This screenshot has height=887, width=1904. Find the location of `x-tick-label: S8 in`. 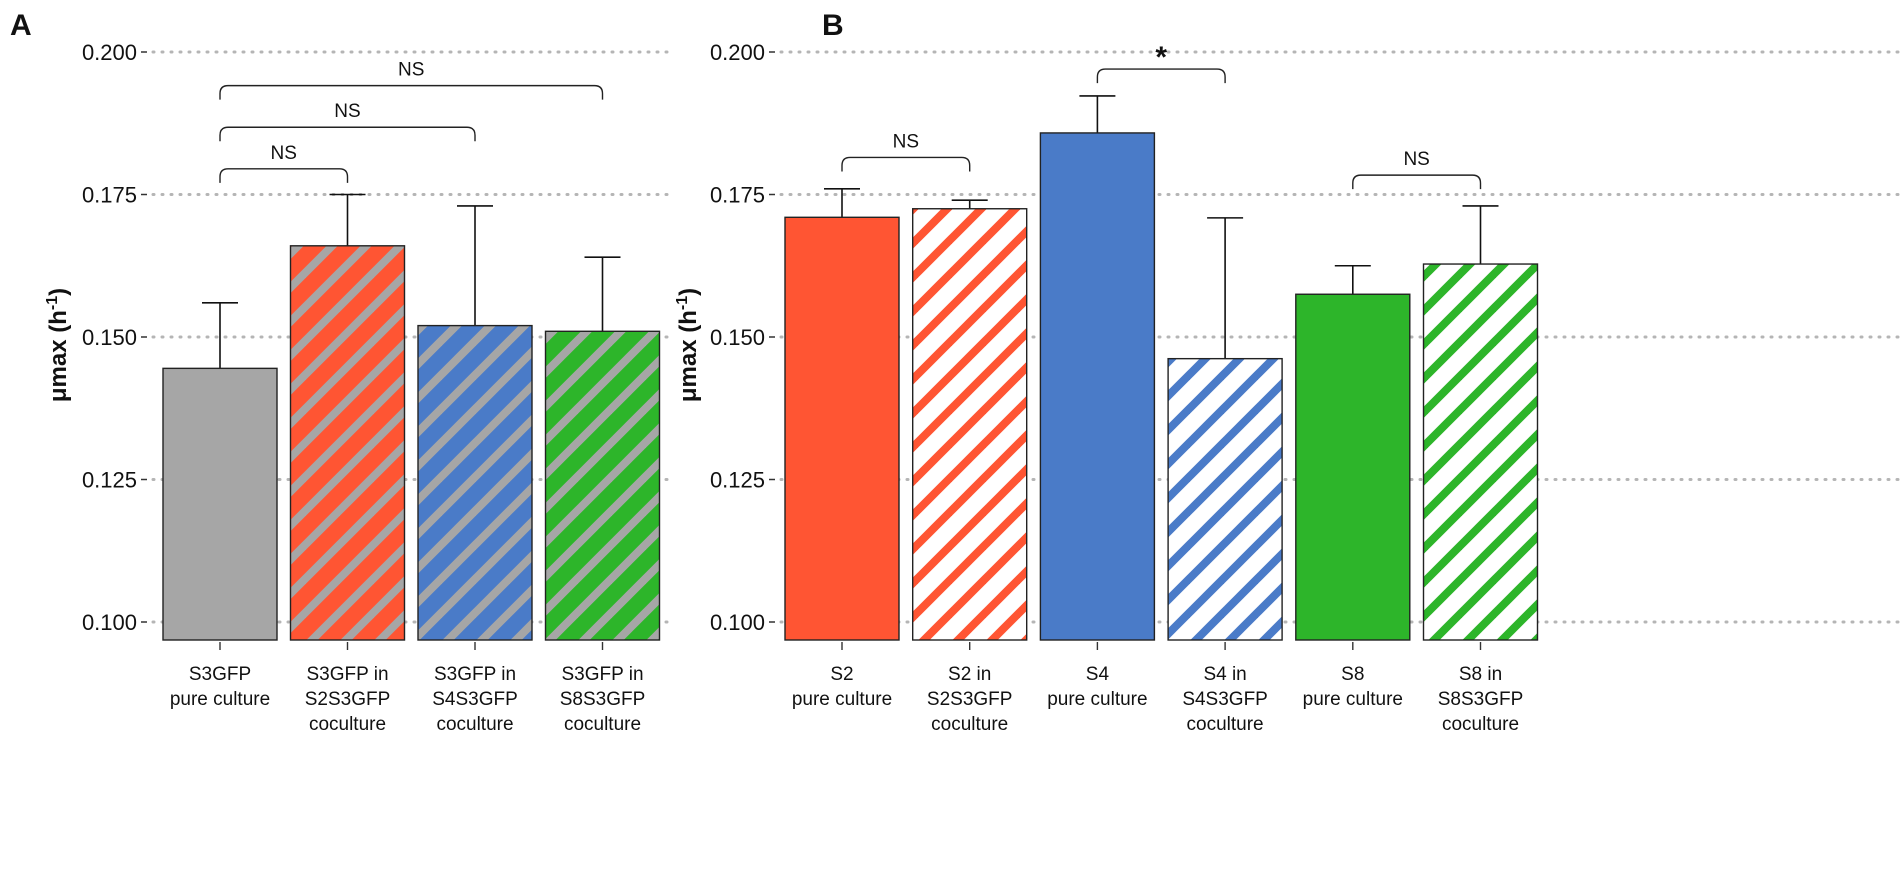

x-tick-label: S8 in is located at coordinates (1480, 674).